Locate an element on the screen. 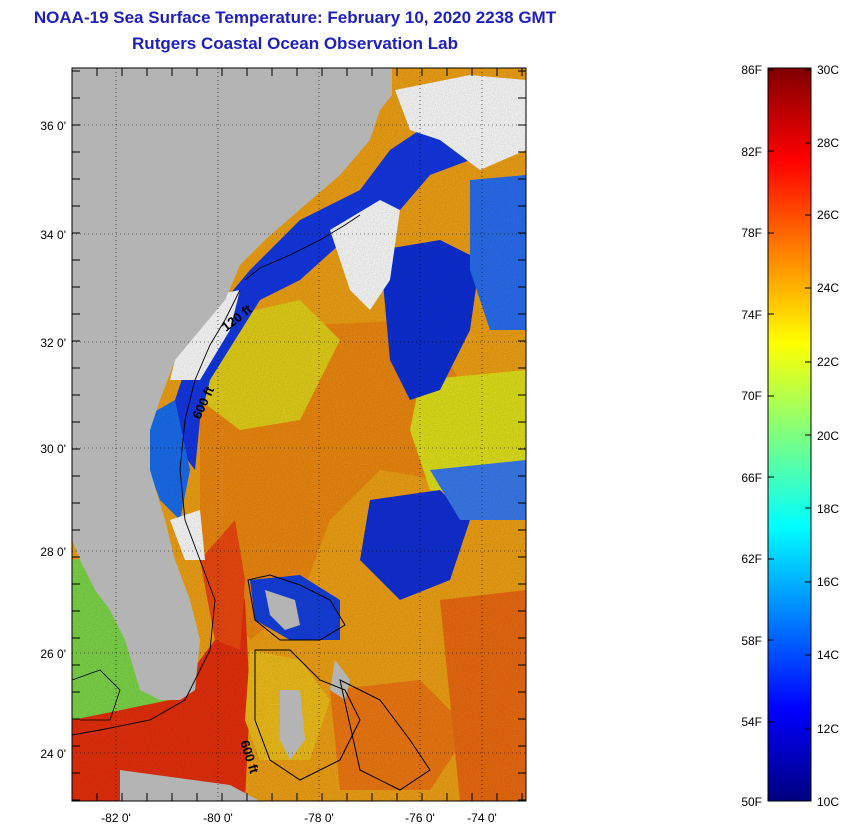 The width and height of the screenshot is (849, 832). celsius-label: 16C is located at coordinates (828, 582).